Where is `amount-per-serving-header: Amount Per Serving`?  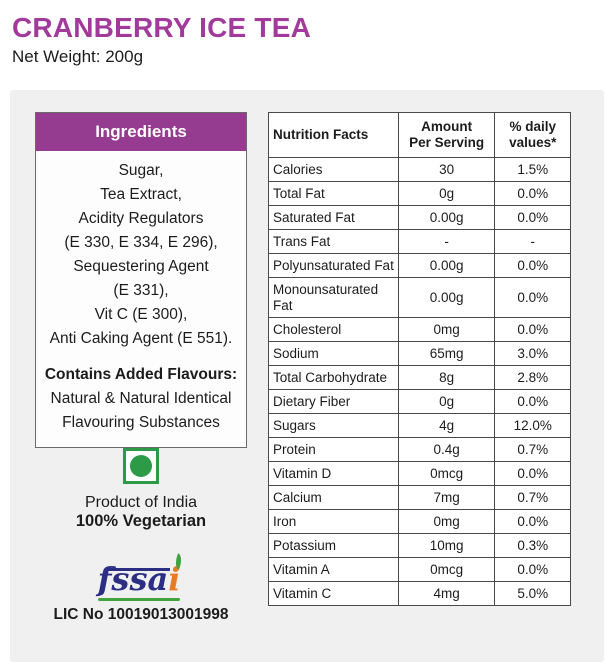 amount-per-serving-header: Amount Per Serving is located at coordinates (446, 135).